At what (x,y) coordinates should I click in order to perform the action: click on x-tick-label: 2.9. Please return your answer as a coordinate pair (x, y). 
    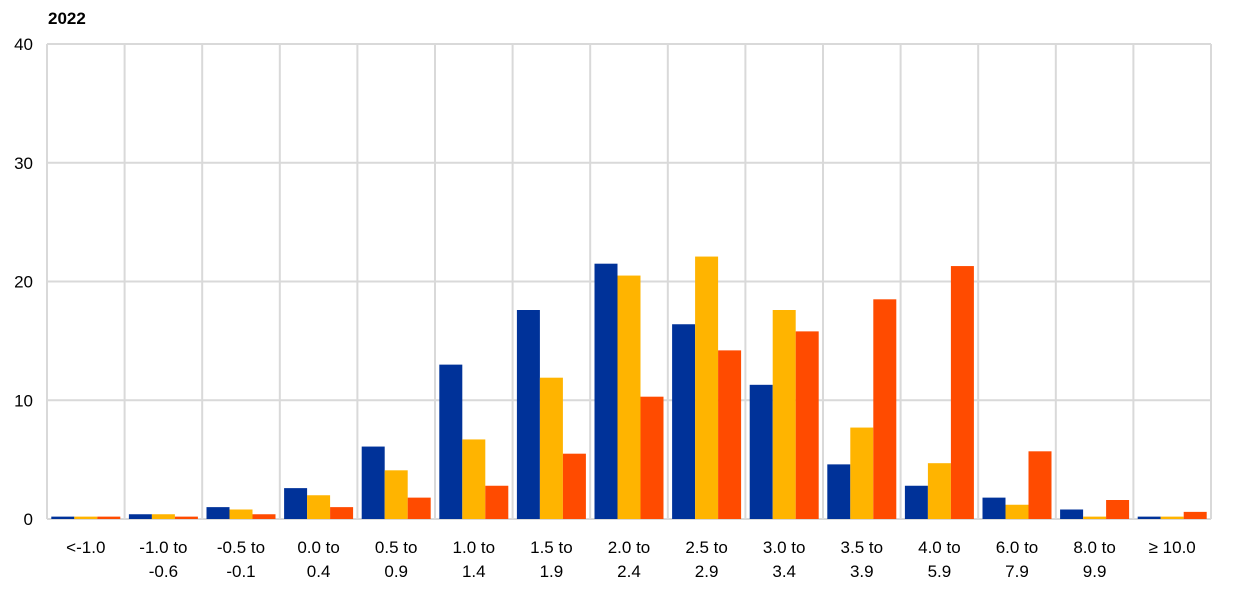
    Looking at the image, I should click on (707, 571).